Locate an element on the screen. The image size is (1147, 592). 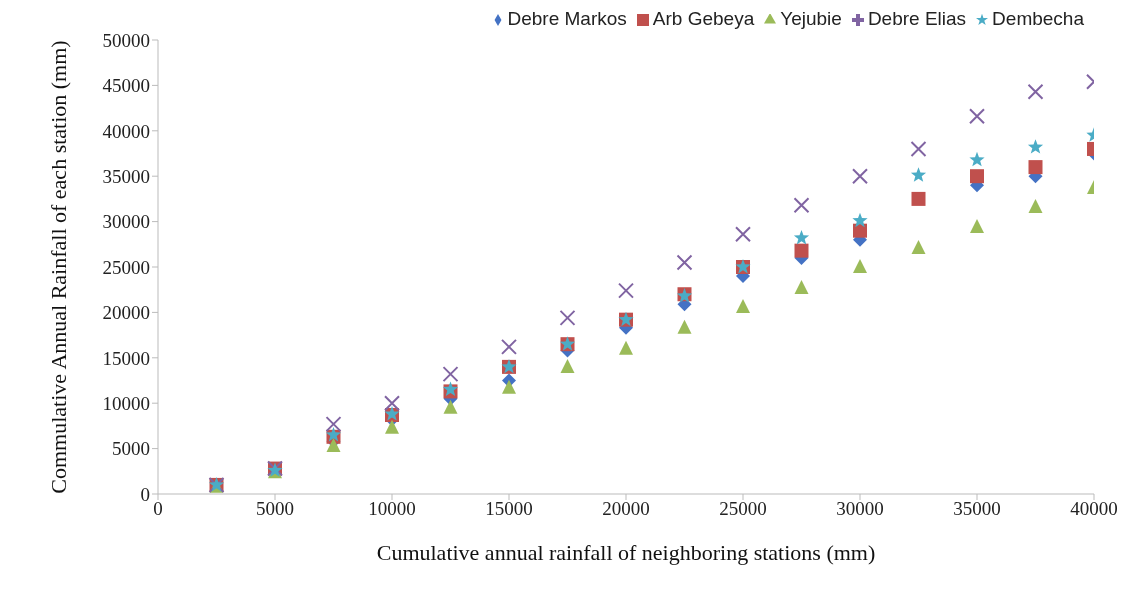
x-axis-title: Cumulative annual rainfall of neighboring stations (mm) is located at coordinates (626, 552).